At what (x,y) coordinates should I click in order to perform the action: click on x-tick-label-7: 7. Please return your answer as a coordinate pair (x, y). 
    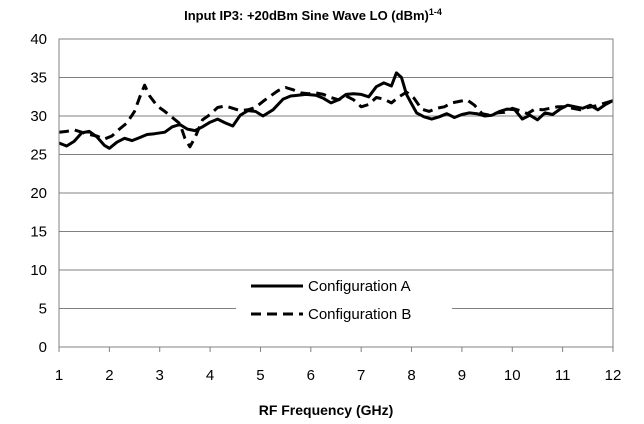
    Looking at the image, I should click on (361, 375).